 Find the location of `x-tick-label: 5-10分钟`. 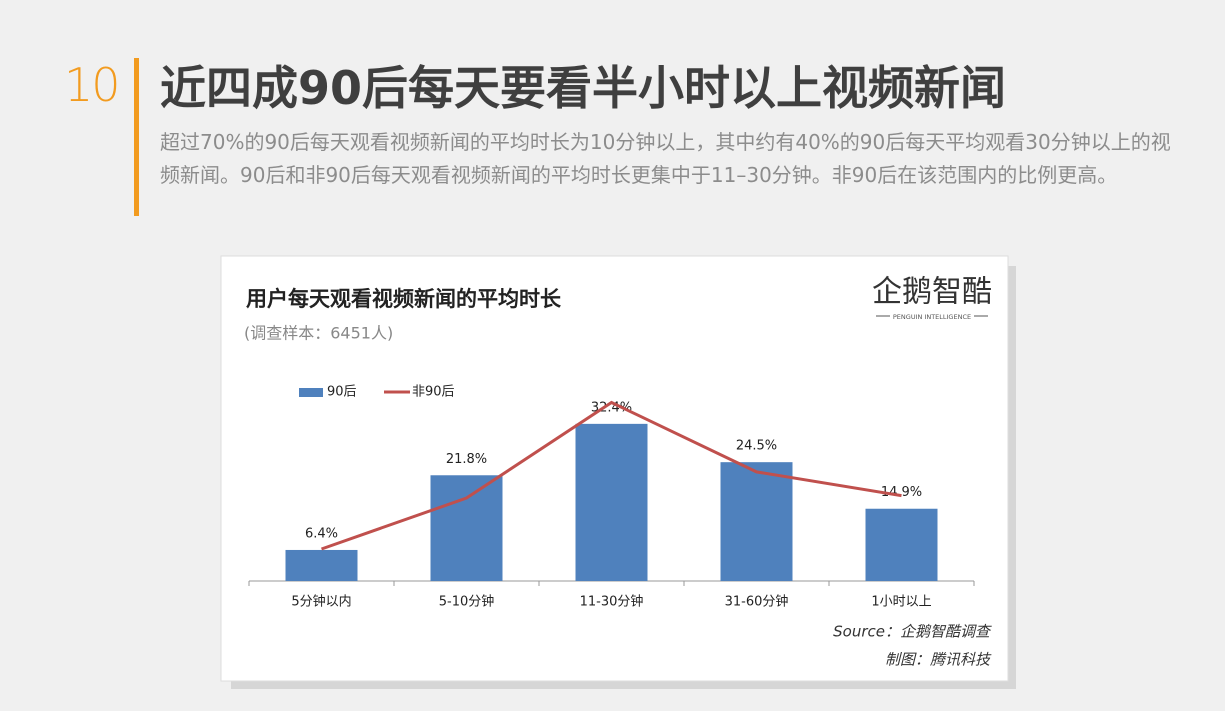

x-tick-label: 5-10分钟 is located at coordinates (467, 602).